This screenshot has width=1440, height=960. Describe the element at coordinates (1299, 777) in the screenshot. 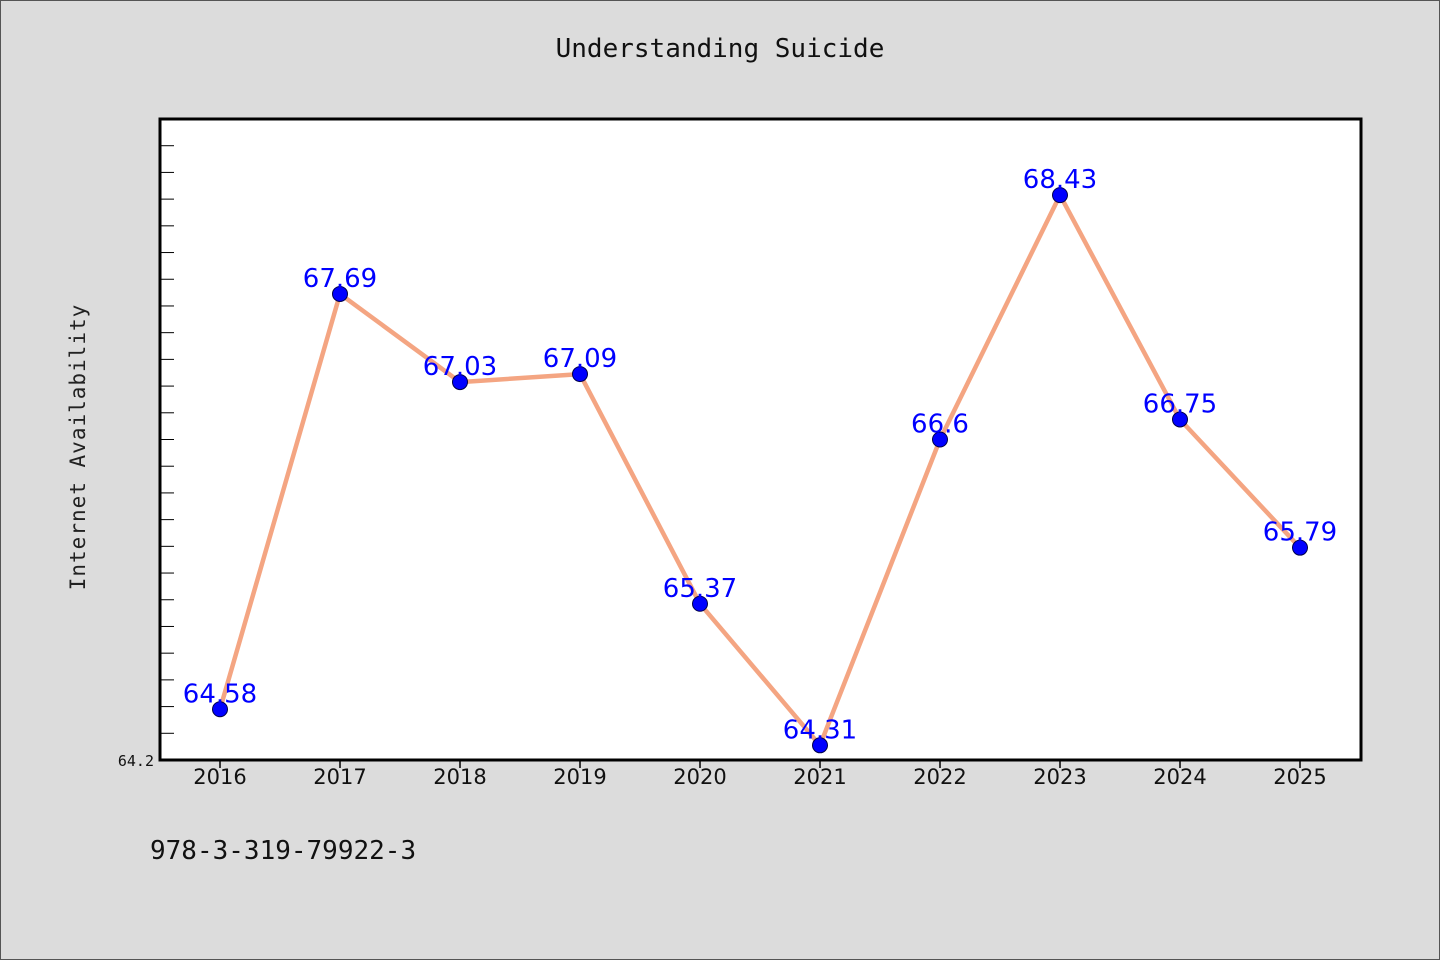

I see `x-tick-label: 2025` at that location.